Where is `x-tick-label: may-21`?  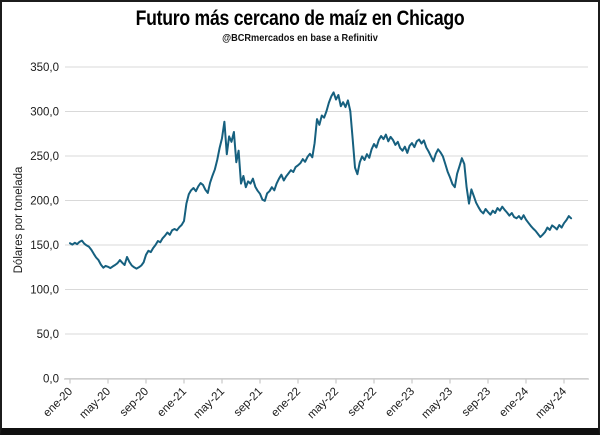
x-tick-label: may-21 is located at coordinates (210, 404).